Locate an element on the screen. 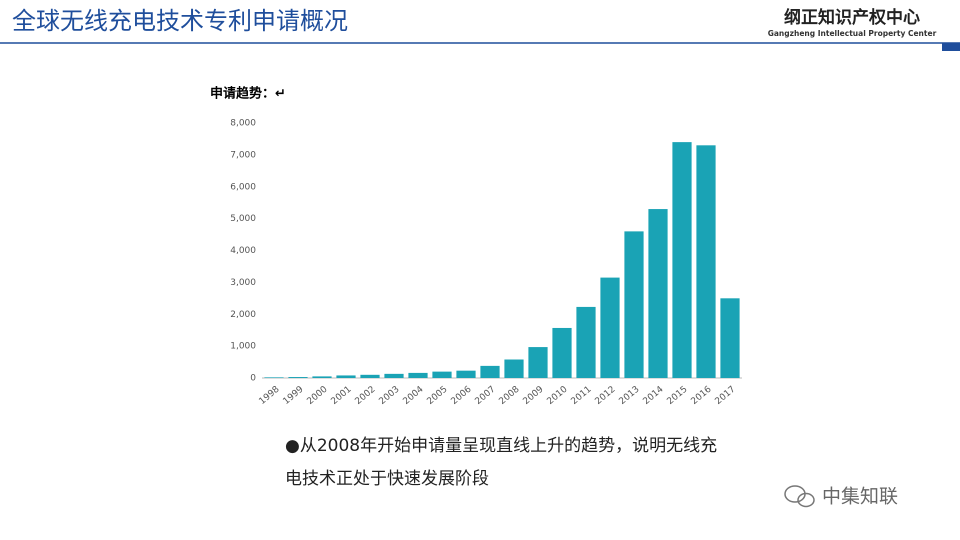 The height and width of the screenshot is (540, 960). x-tick-label: 2007 is located at coordinates (486, 396).